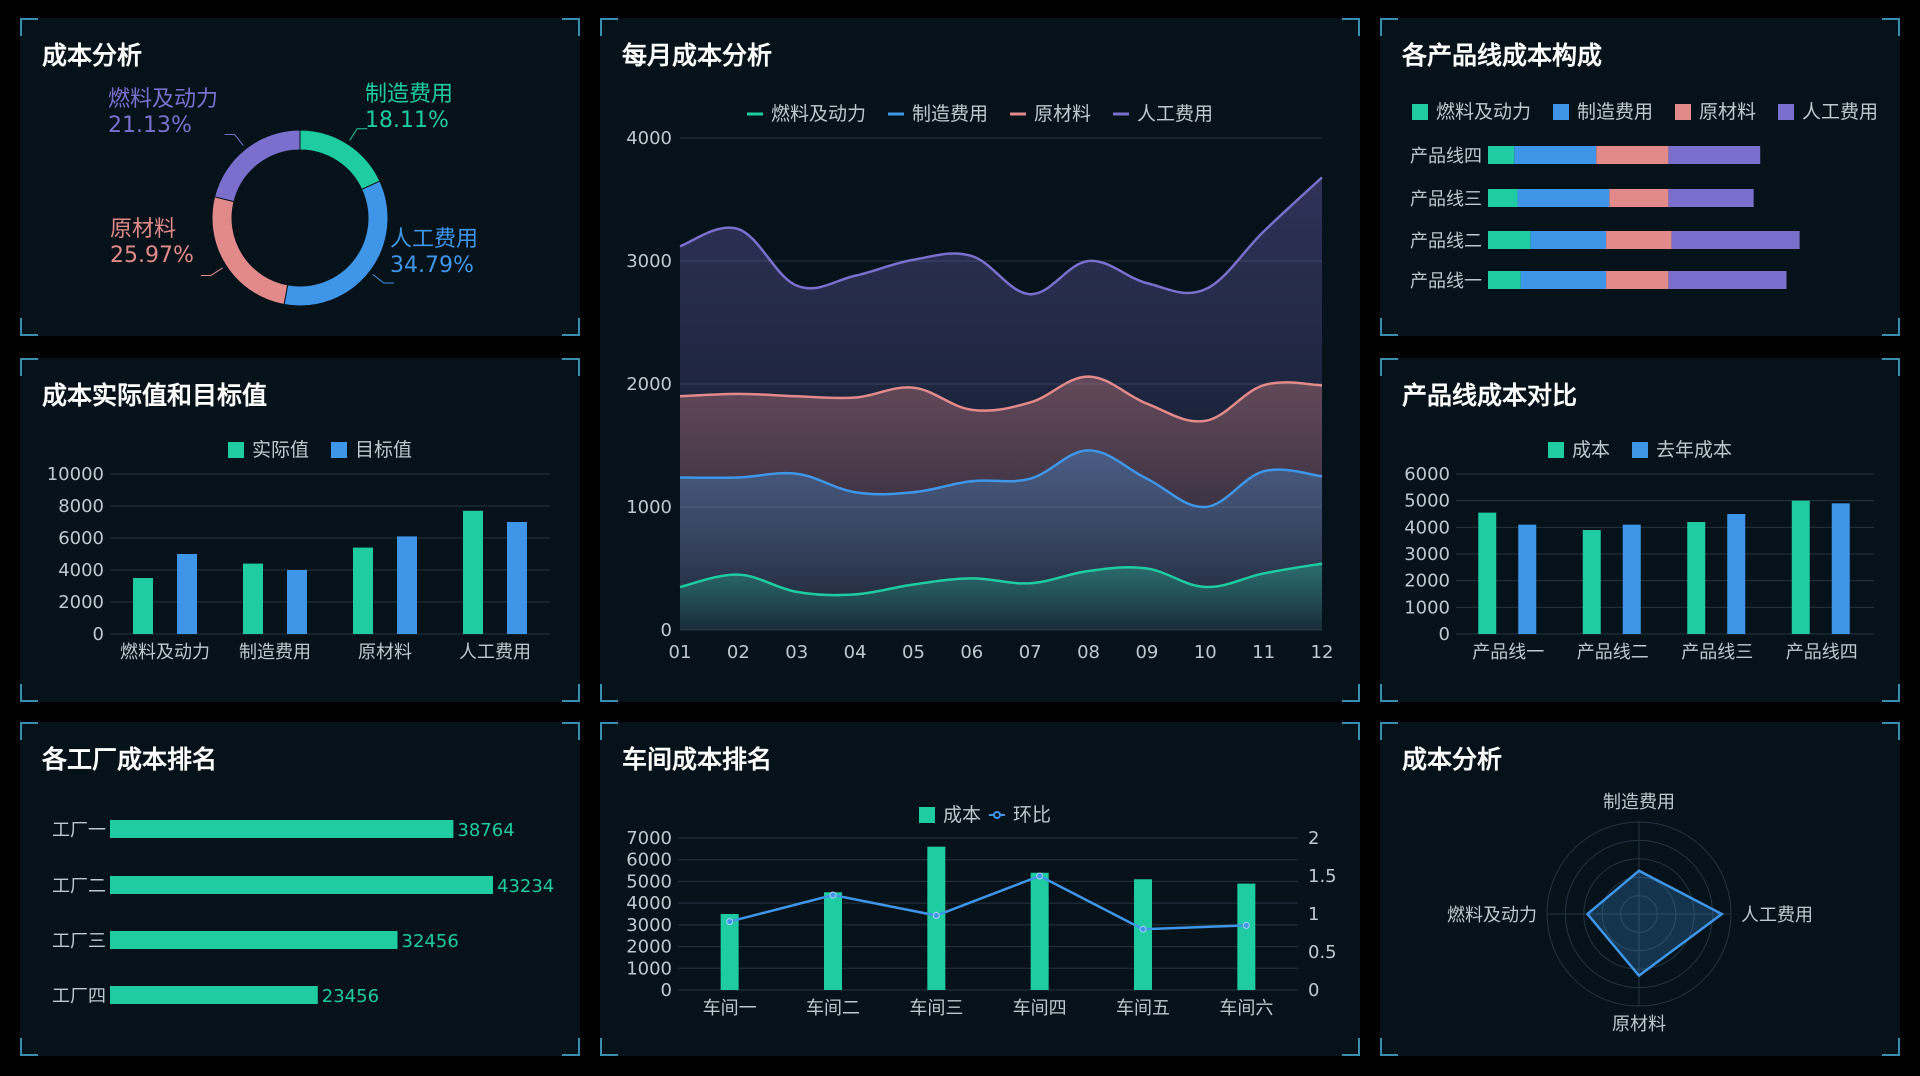  What do you see at coordinates (430, 941) in the screenshot?
I see `bar-value-label: 32456` at bounding box center [430, 941].